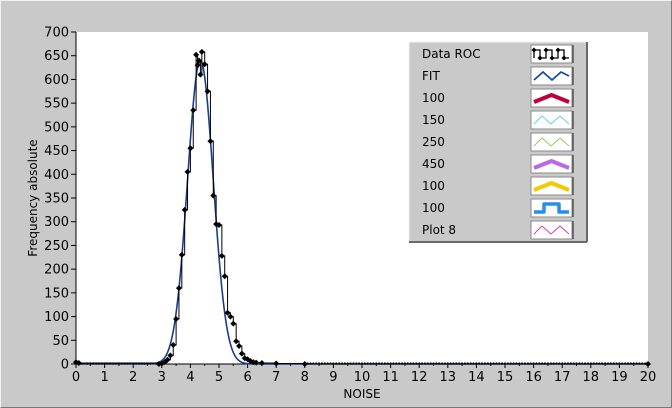 This screenshot has width=672, height=408. I want to click on legend-label: 150, so click(433, 120).